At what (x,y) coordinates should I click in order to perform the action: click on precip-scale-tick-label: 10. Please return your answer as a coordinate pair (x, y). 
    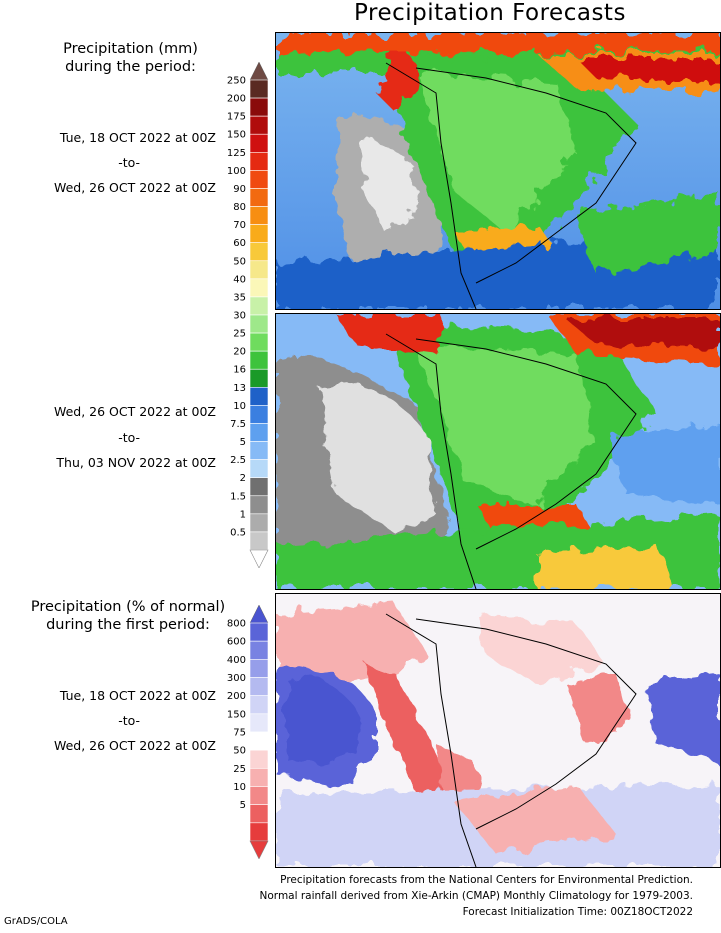
    Looking at the image, I should click on (239, 406).